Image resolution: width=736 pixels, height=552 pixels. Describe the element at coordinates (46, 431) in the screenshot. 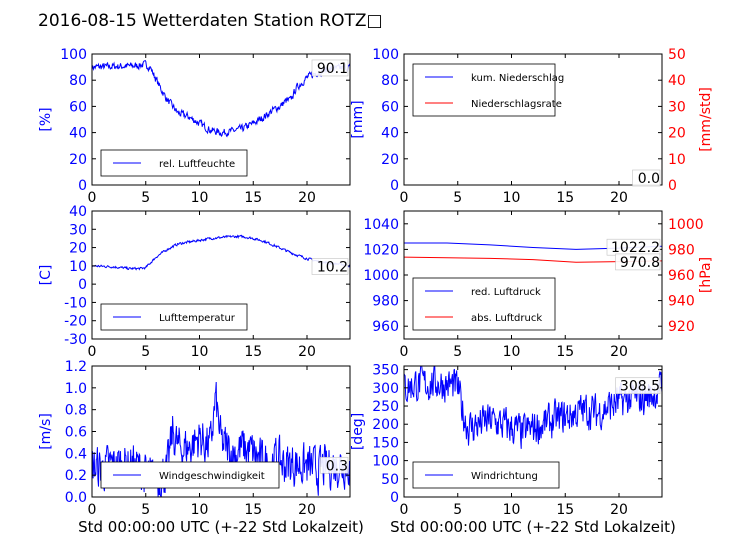

I see `y-axis-label-windspeed: [m/s]` at that location.